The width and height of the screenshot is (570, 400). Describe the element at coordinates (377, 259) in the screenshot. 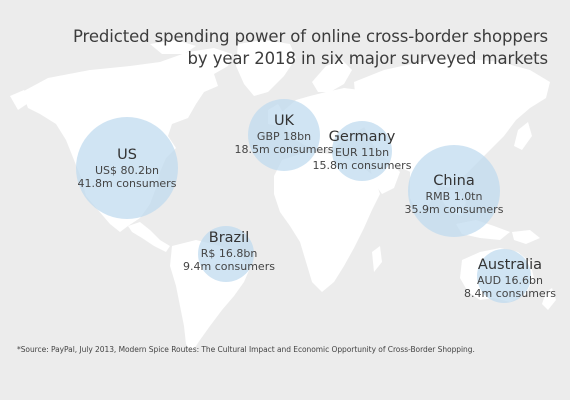

I see `madagascar-landmass` at that location.